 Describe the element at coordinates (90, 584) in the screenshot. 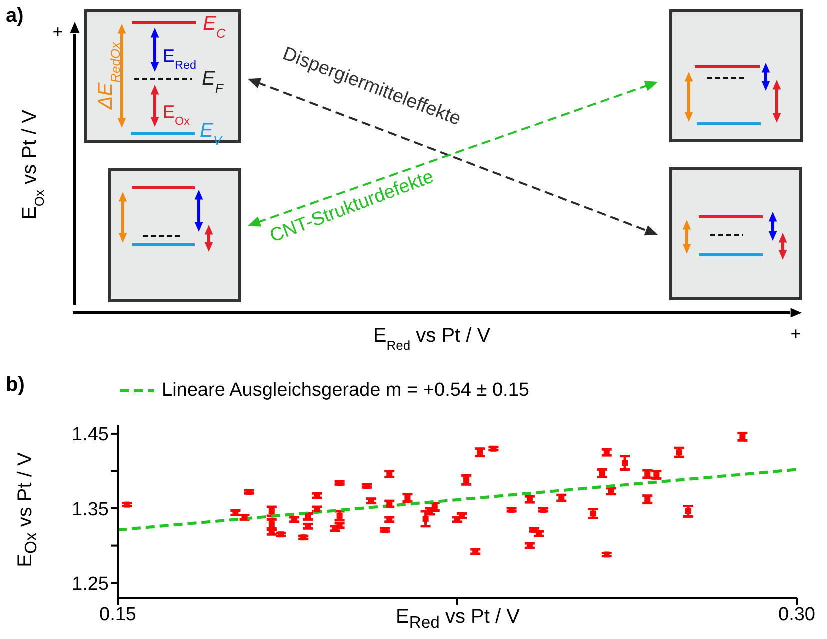

I see `y-tick-label: 1.25` at that location.